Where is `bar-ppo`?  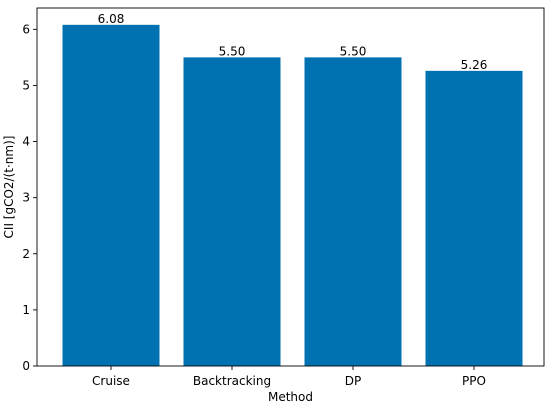
bar-ppo is located at coordinates (474, 218).